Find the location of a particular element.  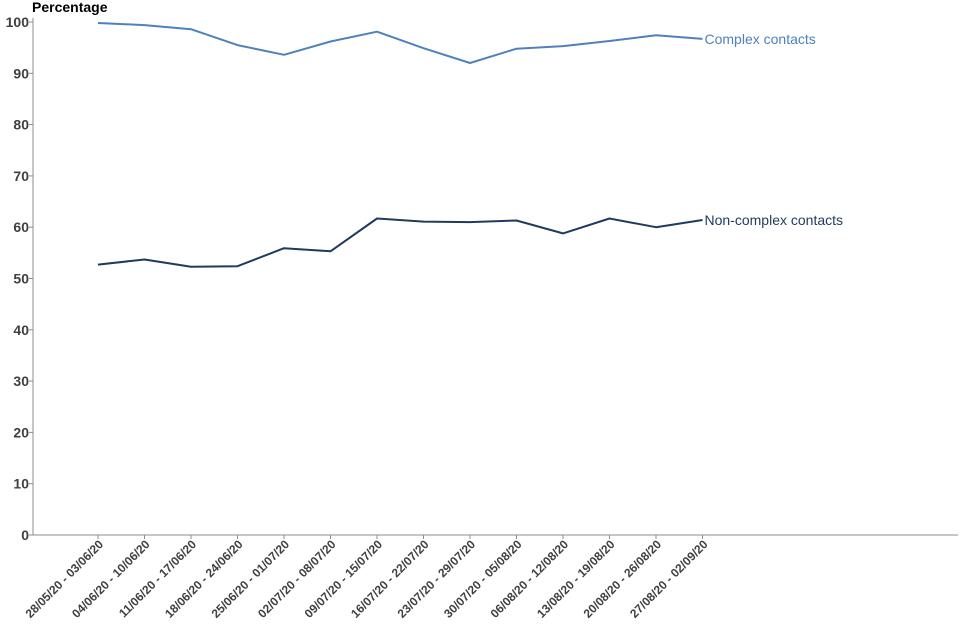

series-label-complex-contacts: Complex contacts is located at coordinates (760, 39).